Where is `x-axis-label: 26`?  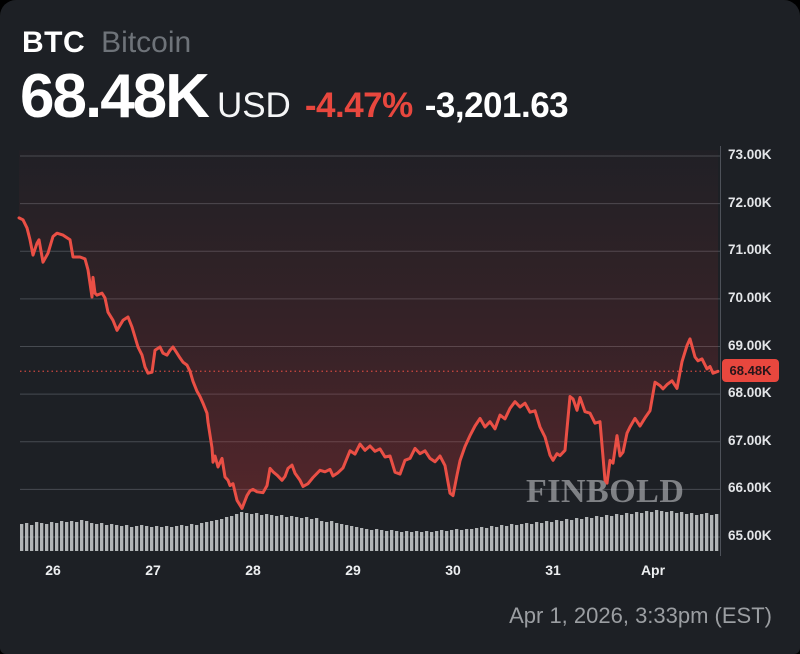 x-axis-label: 26 is located at coordinates (53, 570).